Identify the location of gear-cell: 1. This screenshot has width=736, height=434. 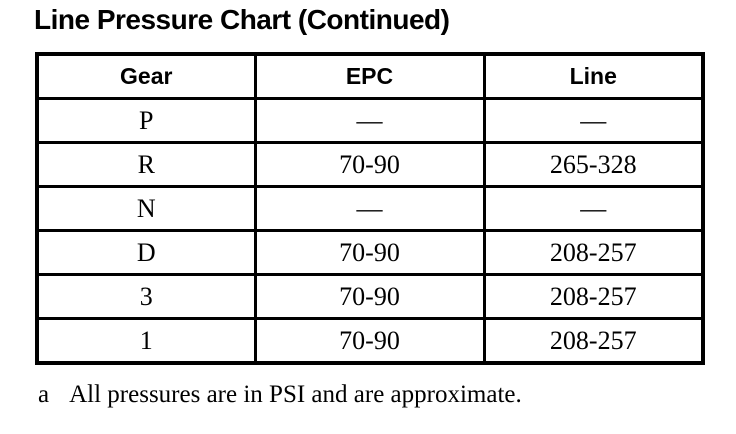
(146, 341).